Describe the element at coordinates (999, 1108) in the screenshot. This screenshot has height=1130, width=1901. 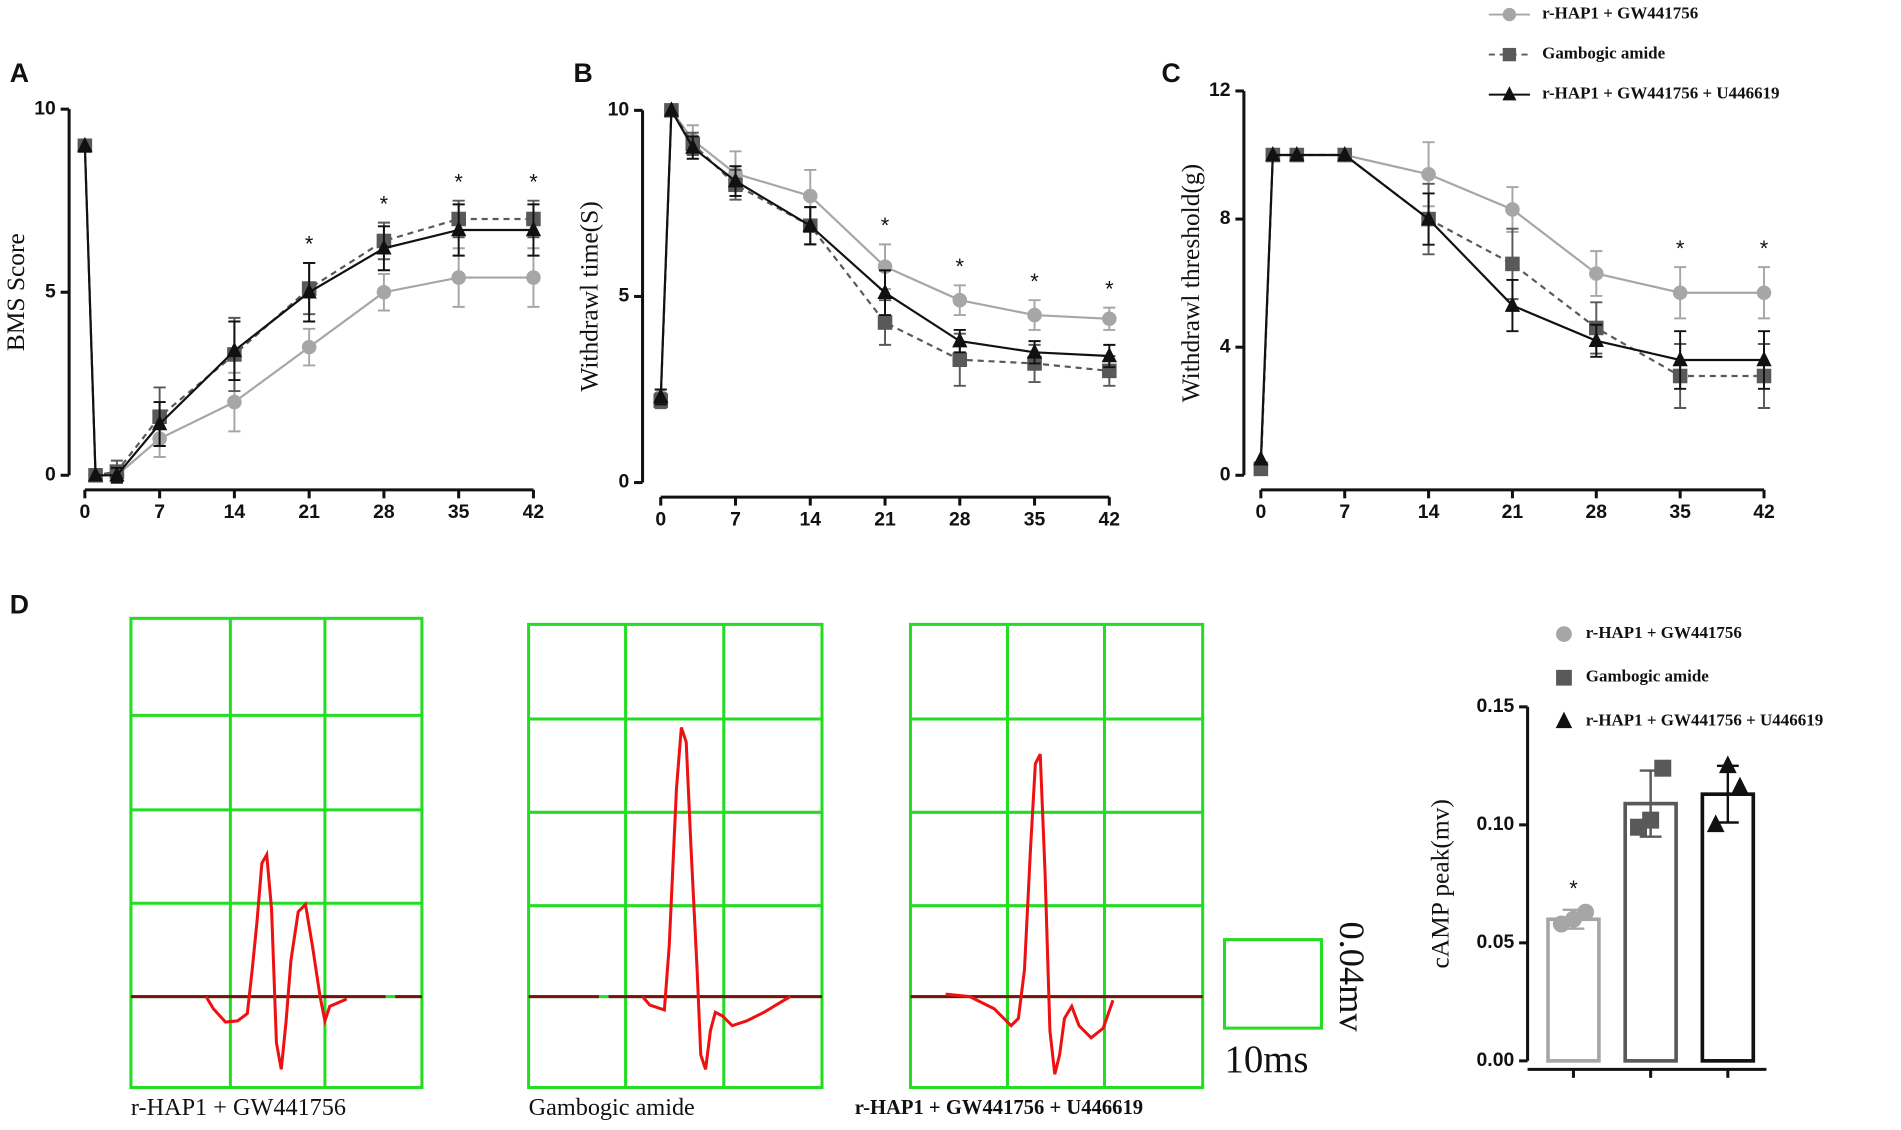
I see `trace-label: r-HAP1 + GW441756 + U446619` at that location.